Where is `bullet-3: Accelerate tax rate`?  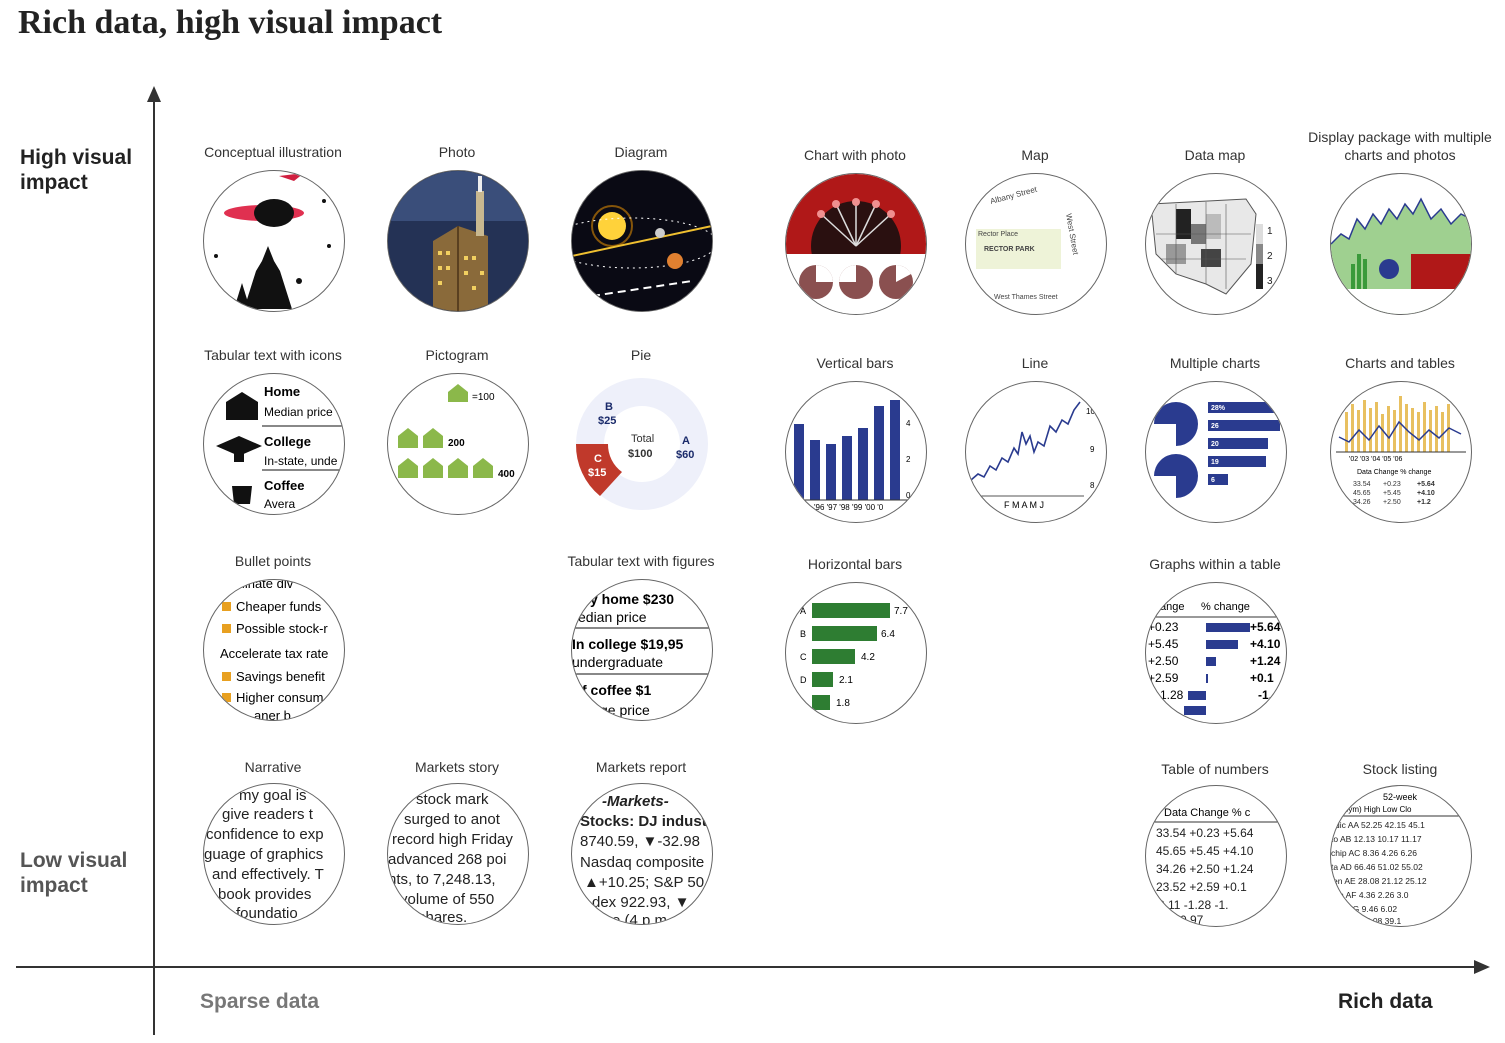 bullet-3: Accelerate tax rate is located at coordinates (274, 653).